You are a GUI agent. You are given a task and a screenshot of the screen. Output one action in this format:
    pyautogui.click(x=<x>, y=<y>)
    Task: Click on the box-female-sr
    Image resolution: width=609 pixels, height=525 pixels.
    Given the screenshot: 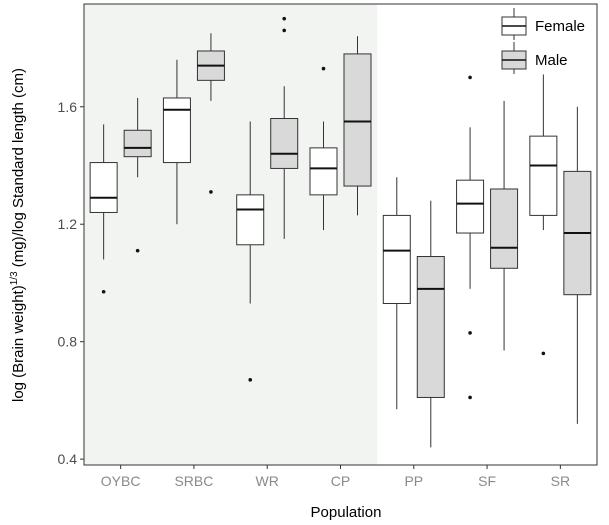 What is the action you would take?
    pyautogui.click(x=543, y=215)
    